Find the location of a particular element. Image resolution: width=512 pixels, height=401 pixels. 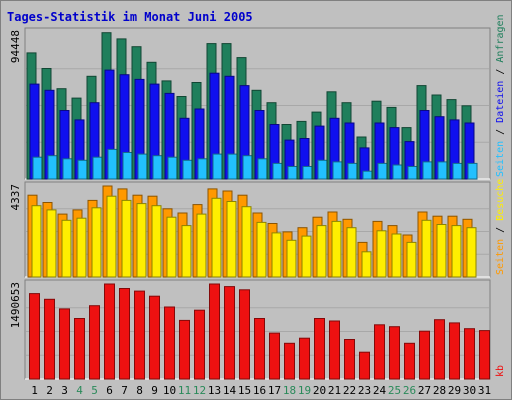

day-label-30: 30 is located at coordinates (469, 390).